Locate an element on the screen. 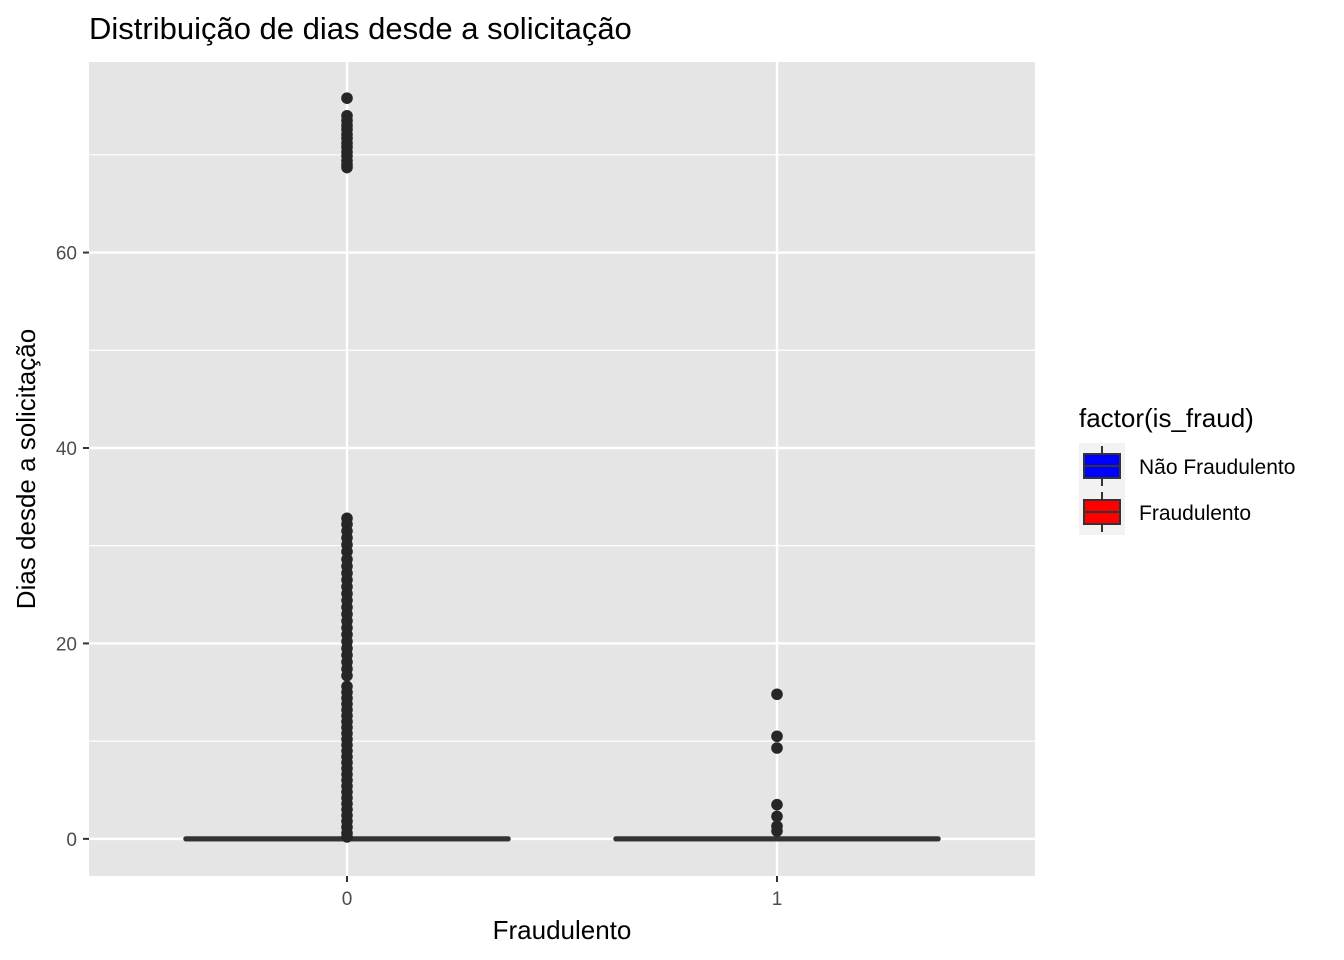 This screenshot has height=960, width=1344. legend-label: Não Fraudulento is located at coordinates (1217, 467).